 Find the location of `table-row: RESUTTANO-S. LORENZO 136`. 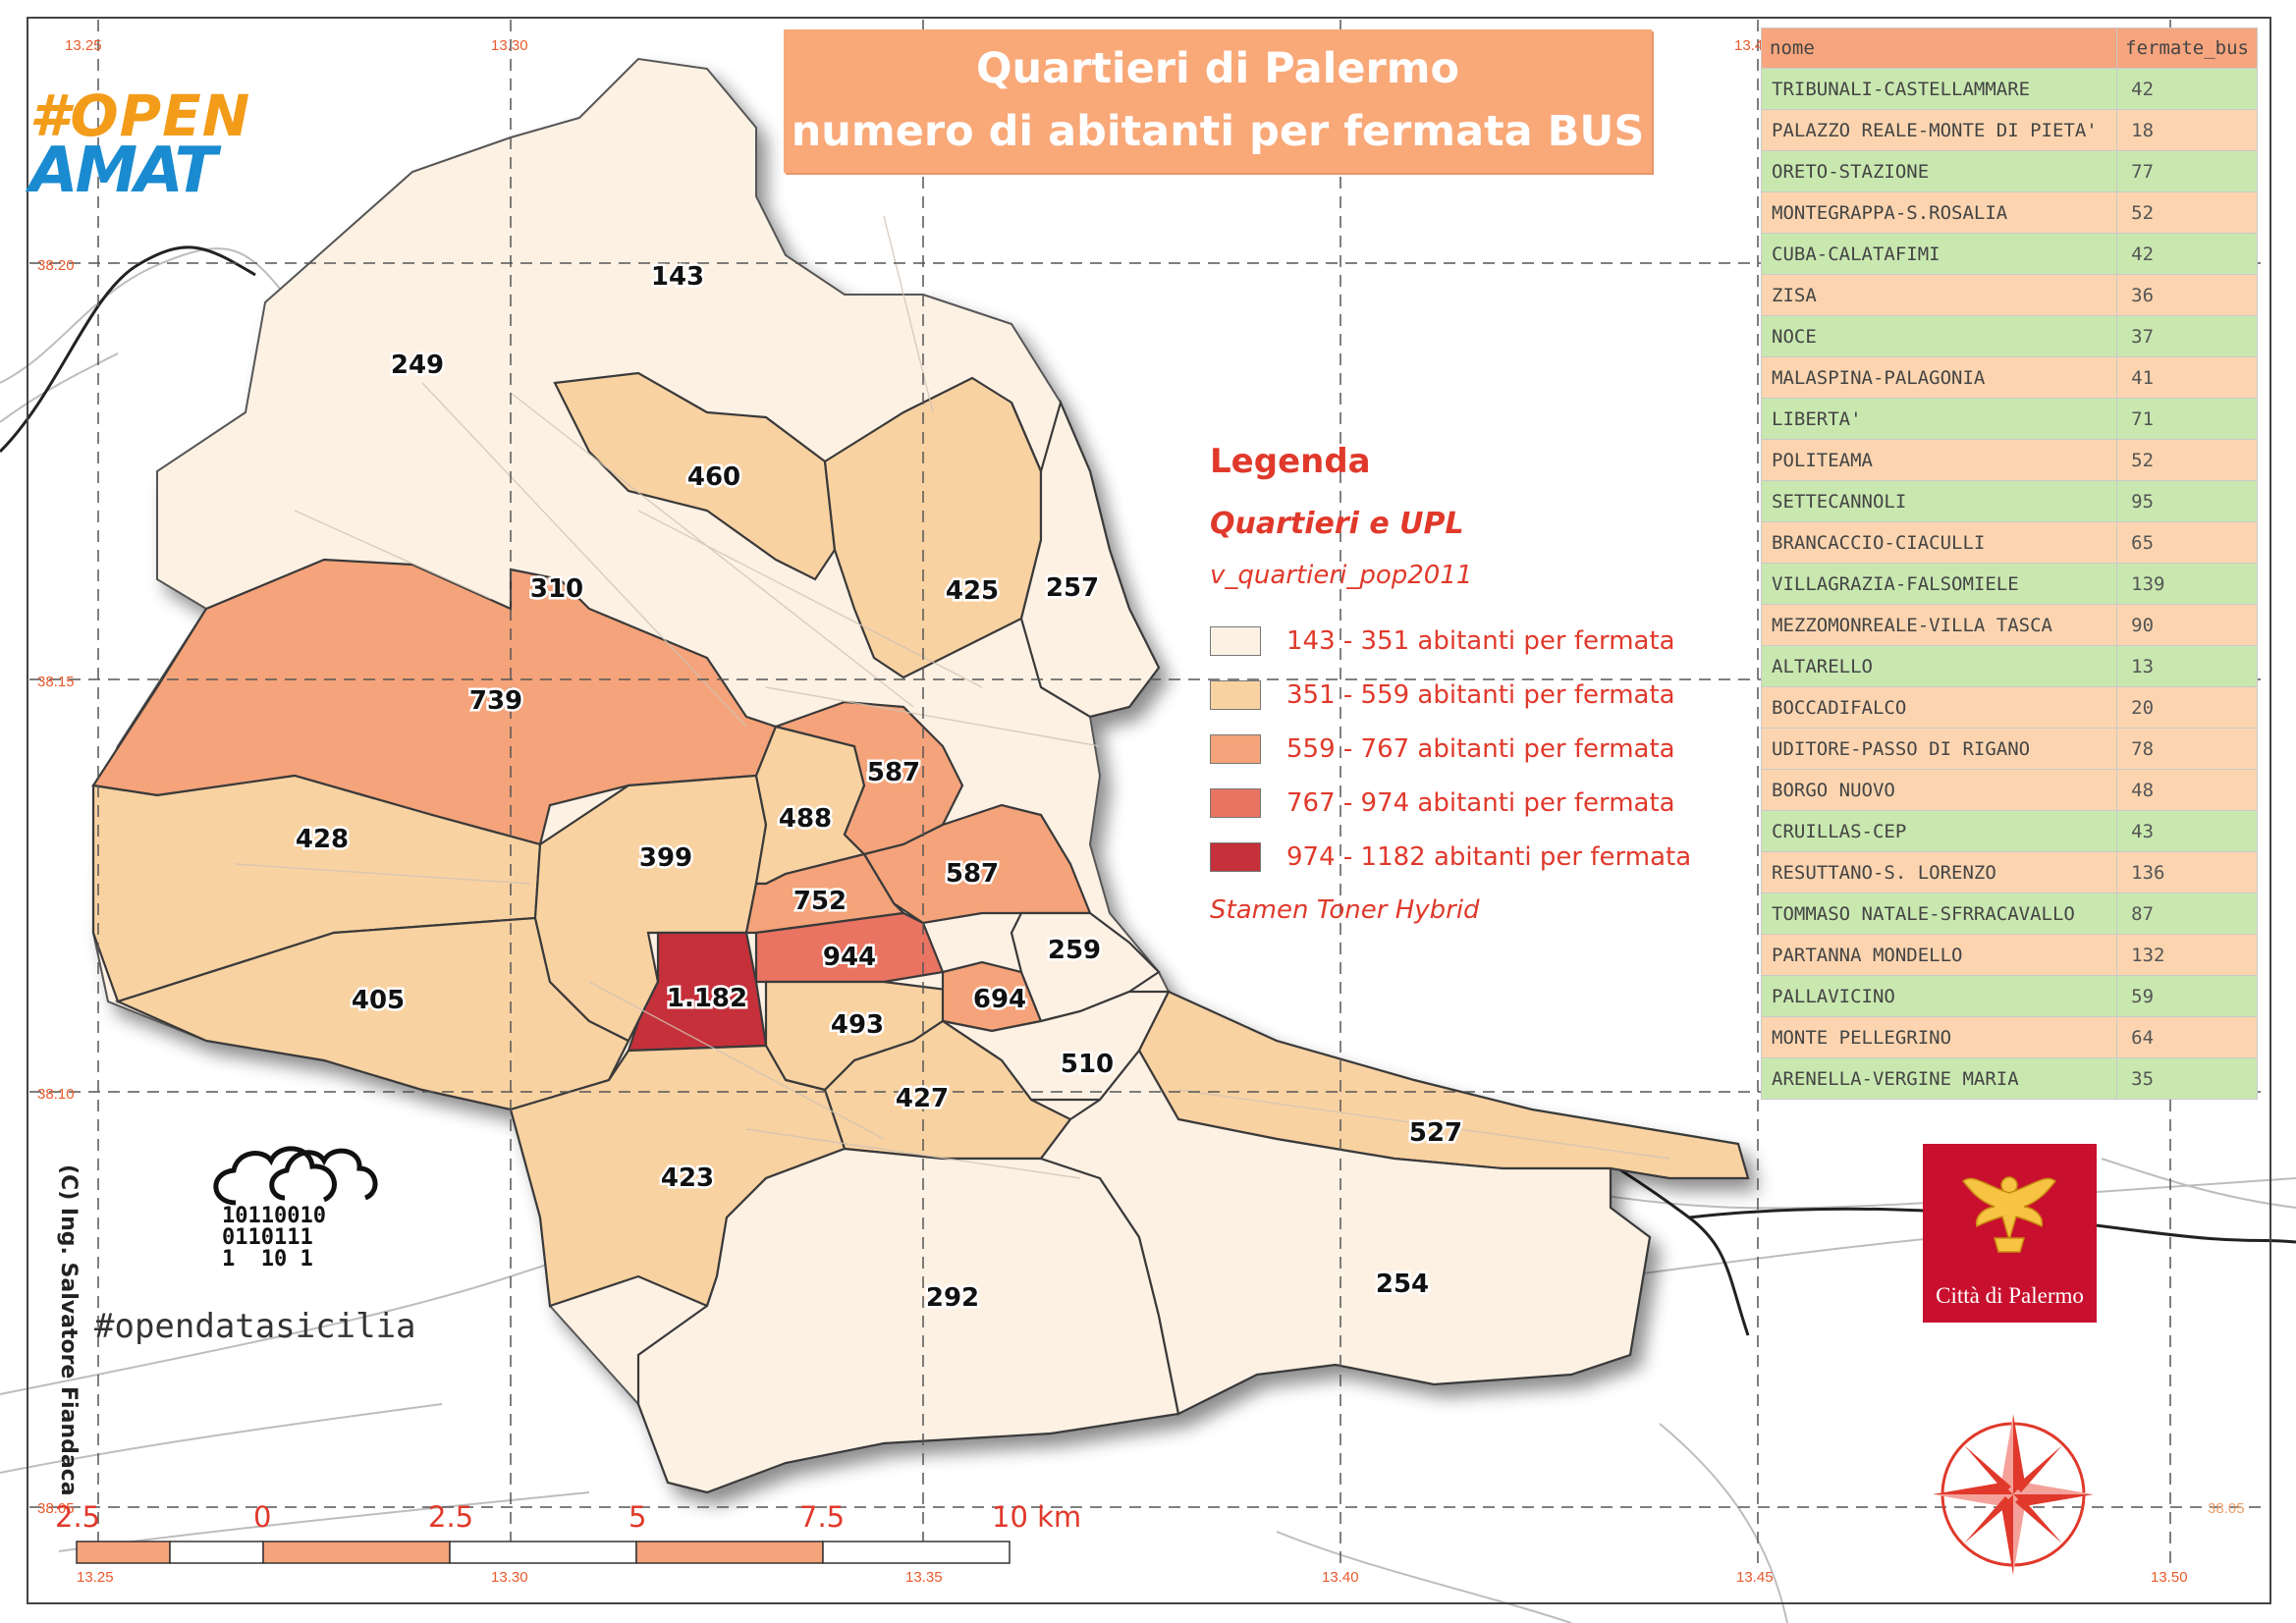

table-row: RESUTTANO-S. LORENZO 136 is located at coordinates (2009, 872).